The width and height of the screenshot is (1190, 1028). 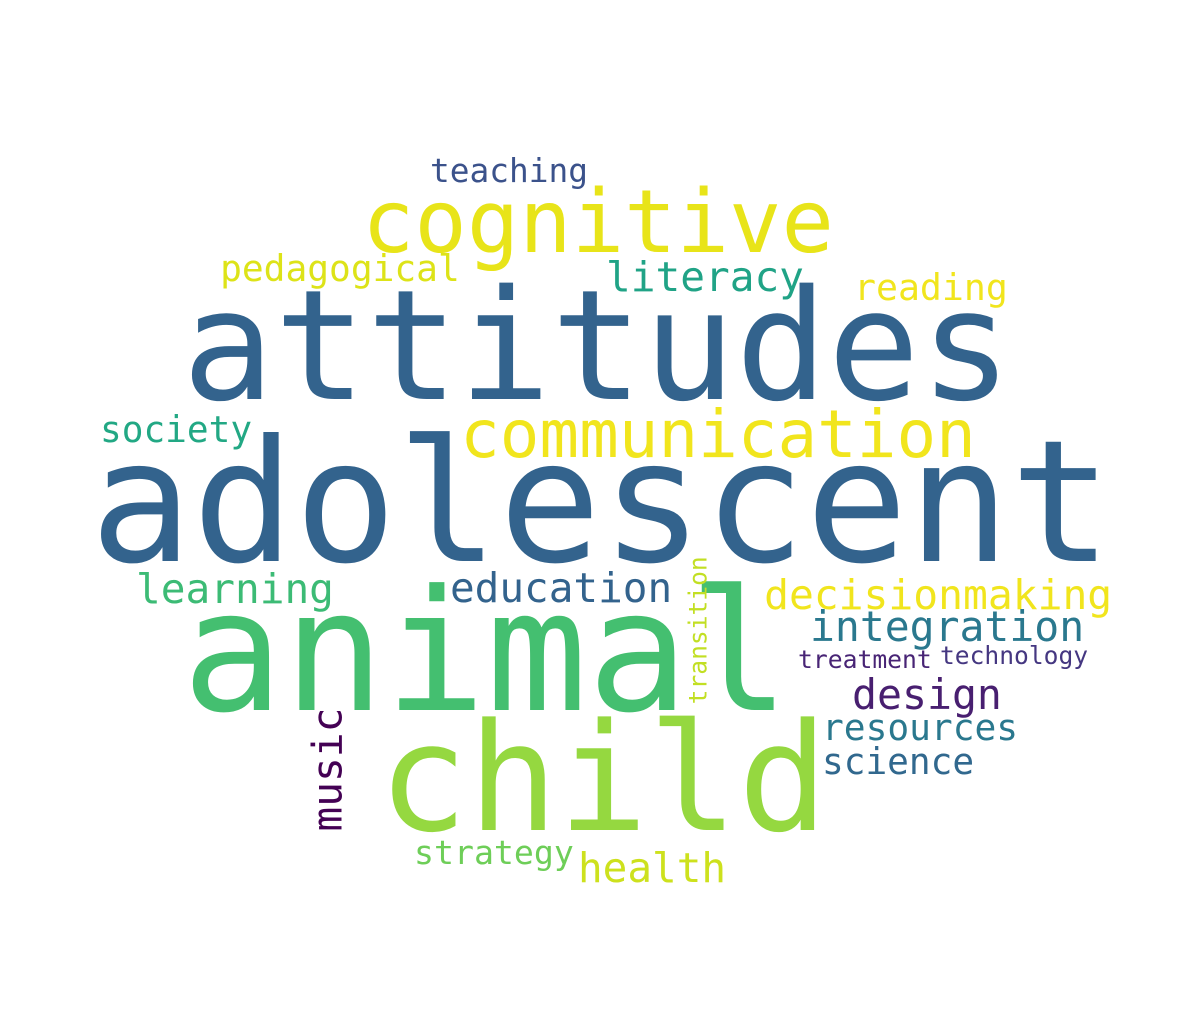 What do you see at coordinates (176, 430) in the screenshot?
I see `word-society: society` at bounding box center [176, 430].